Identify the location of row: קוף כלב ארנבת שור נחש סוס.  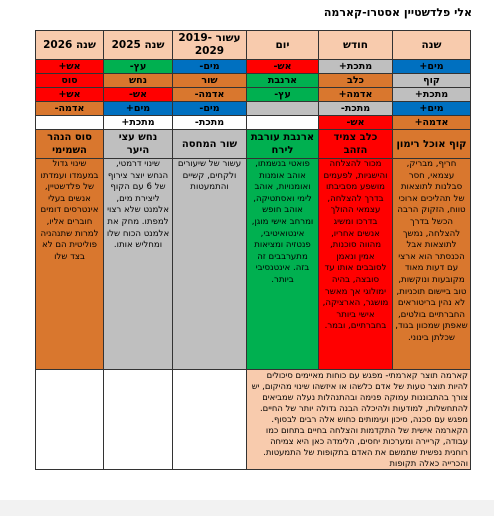
(253, 80).